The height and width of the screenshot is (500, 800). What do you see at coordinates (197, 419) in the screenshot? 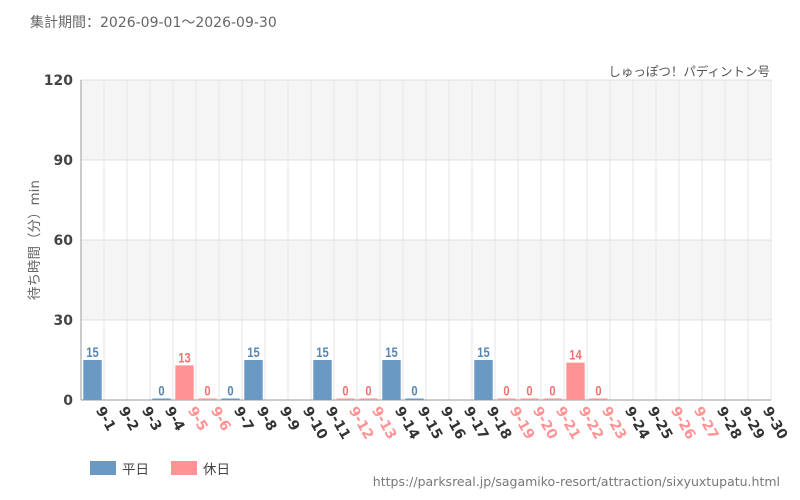
I see `x-tick-label-9-5: 9-5` at bounding box center [197, 419].